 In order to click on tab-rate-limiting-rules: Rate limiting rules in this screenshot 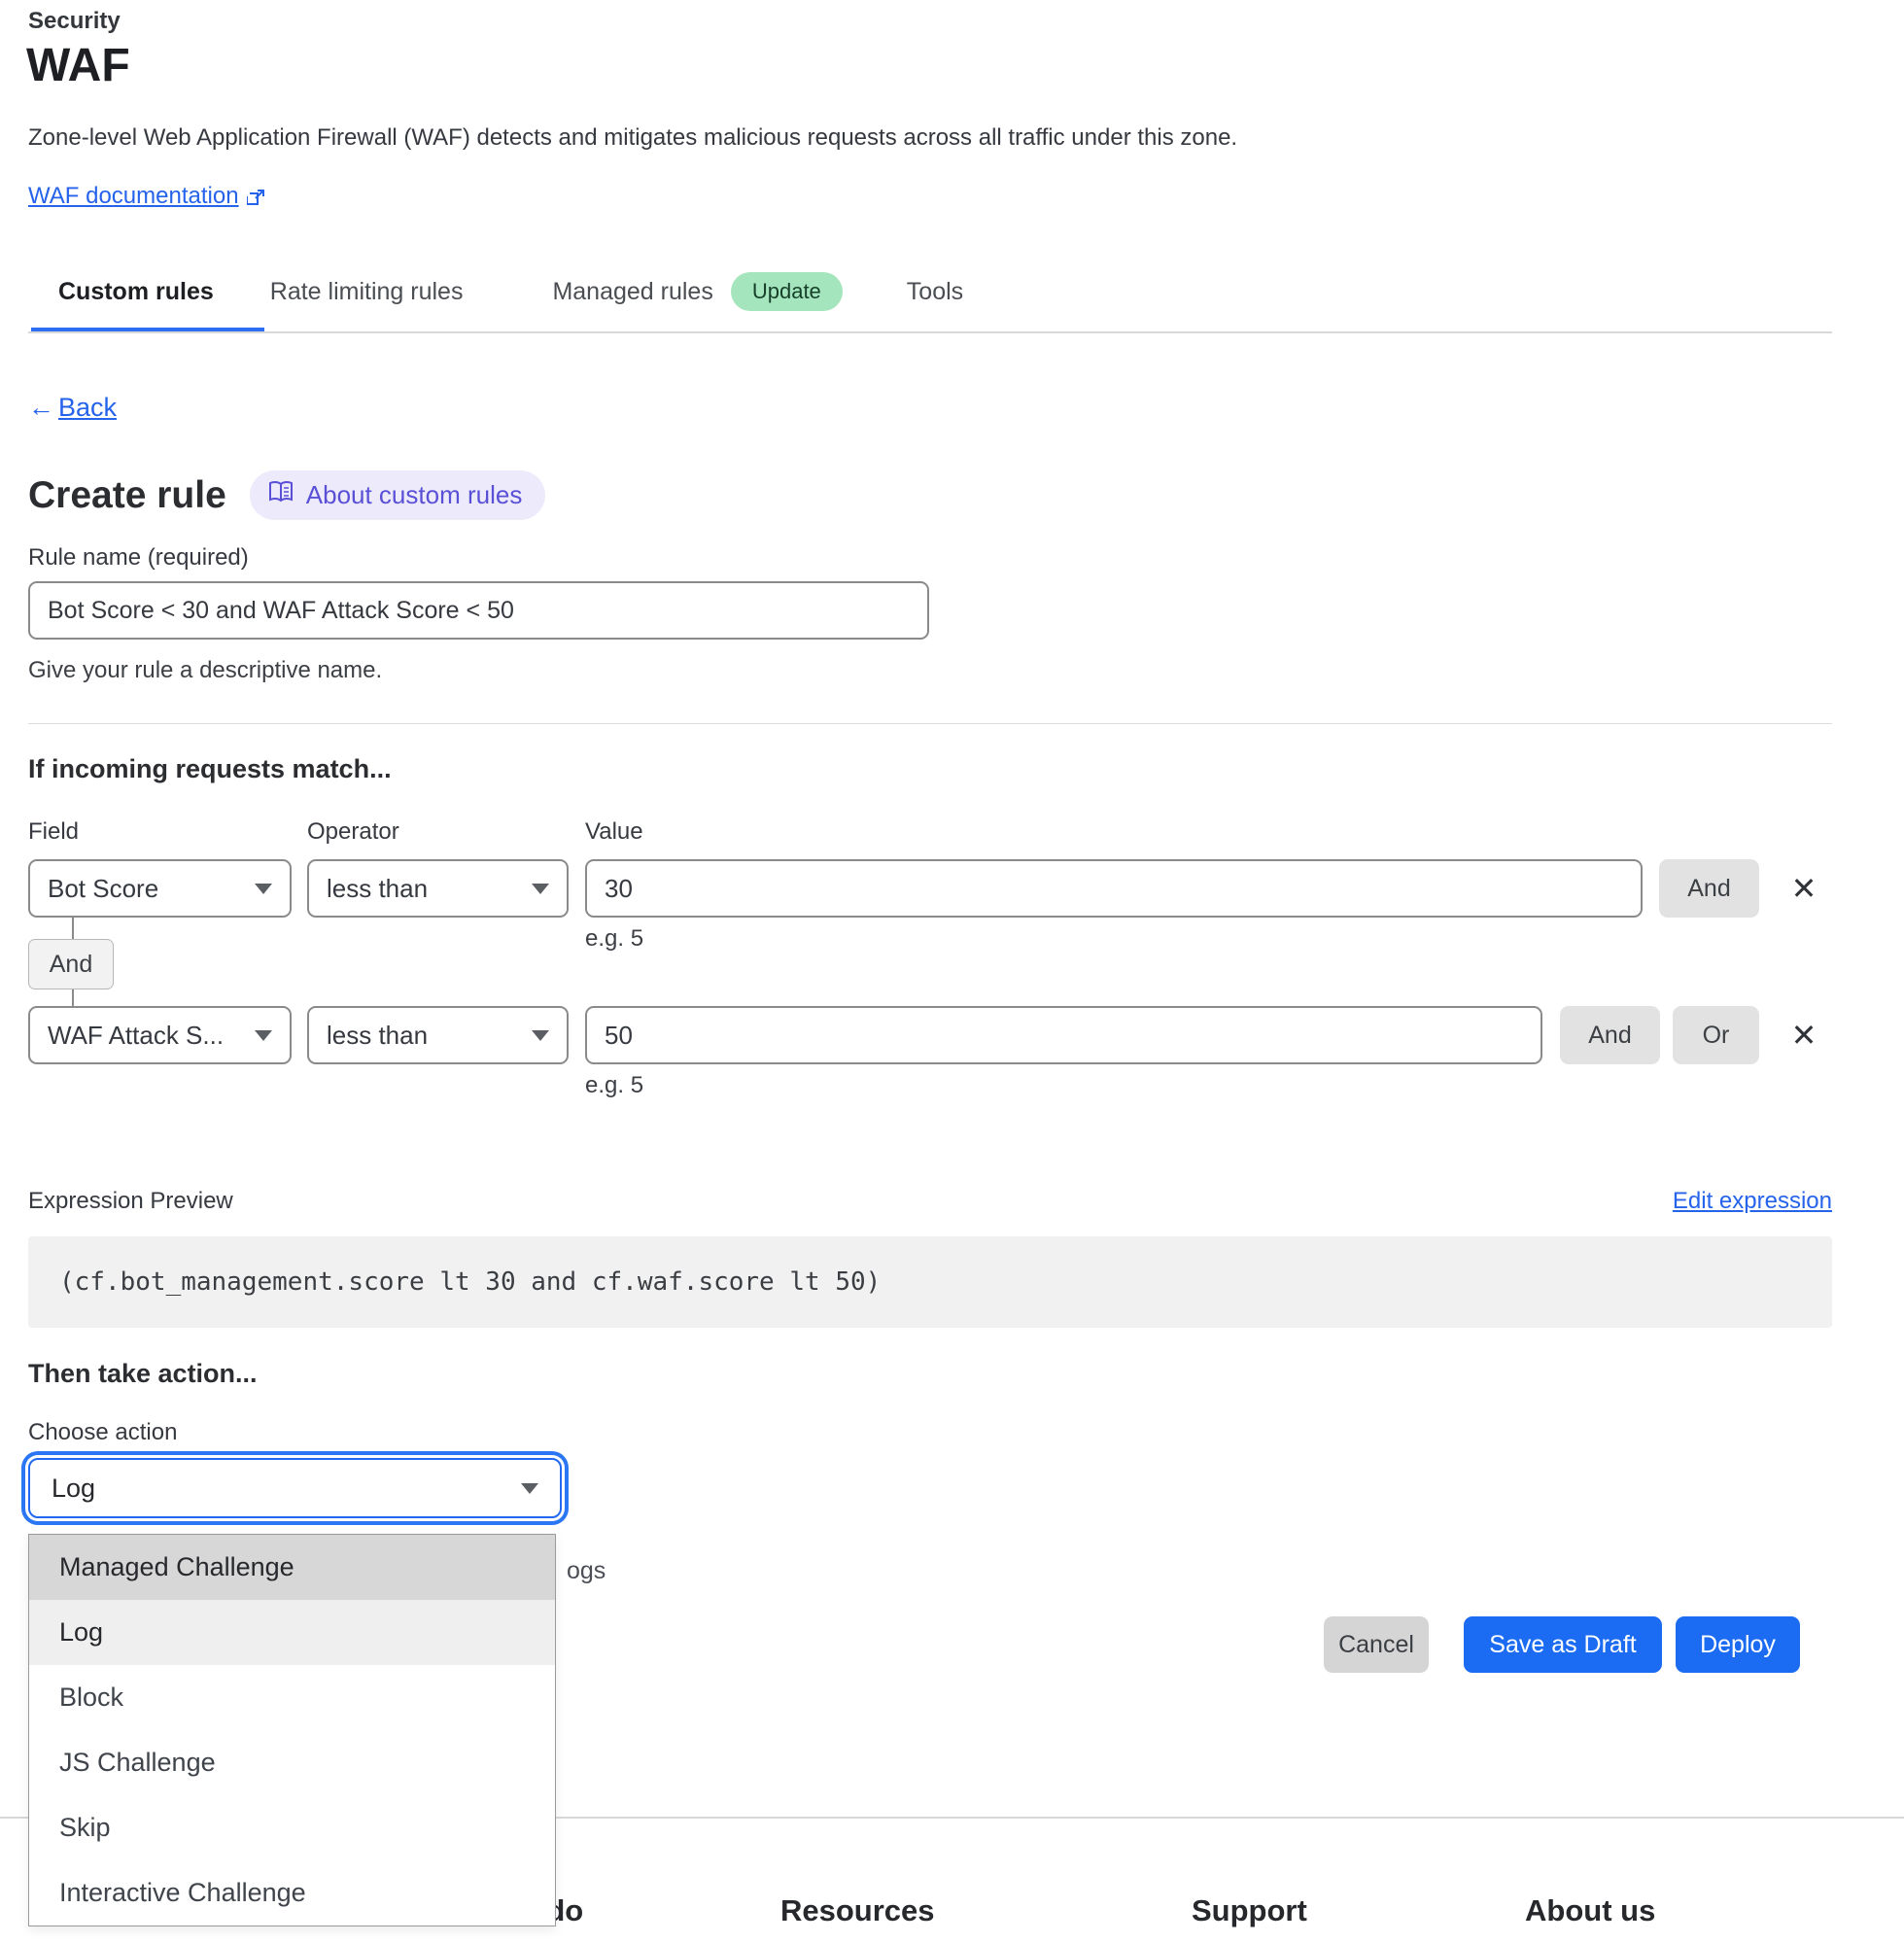, I will do `click(366, 291)`.